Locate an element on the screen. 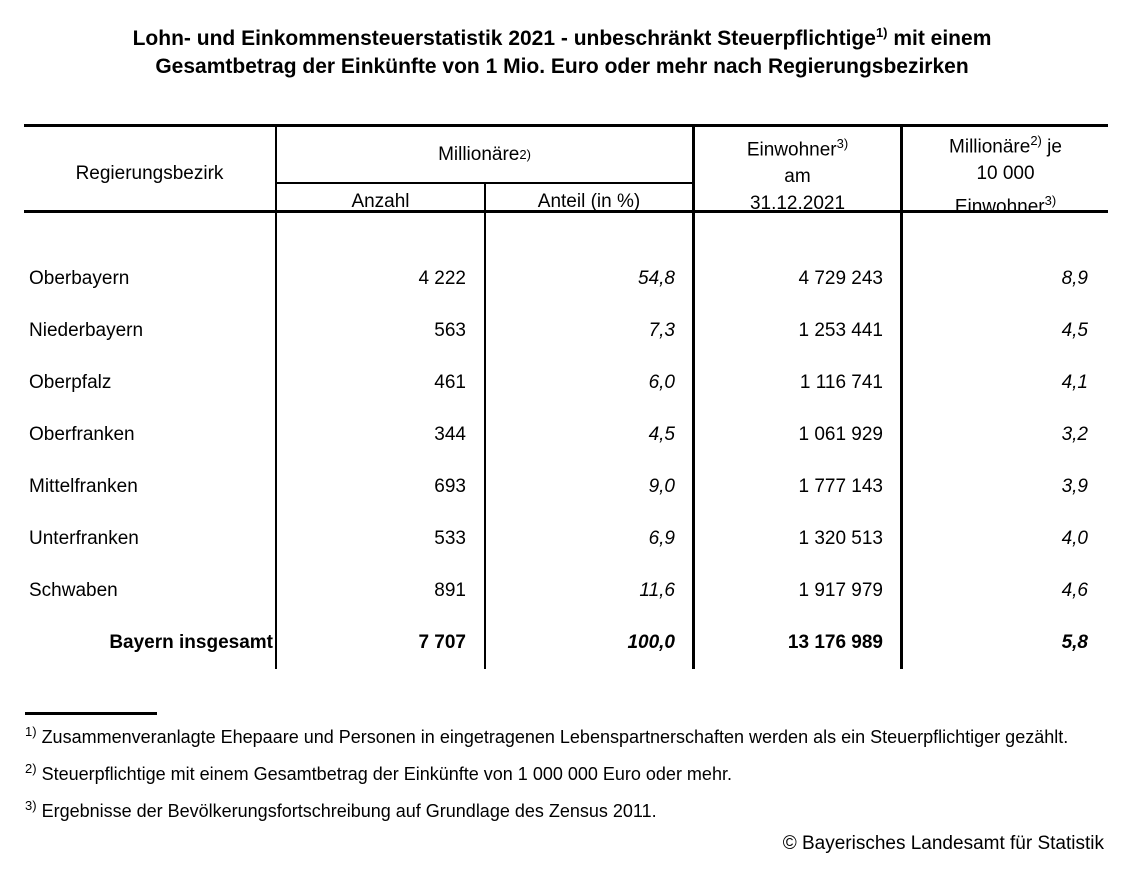  footnote-1-marker: 1) is located at coordinates (31, 731).